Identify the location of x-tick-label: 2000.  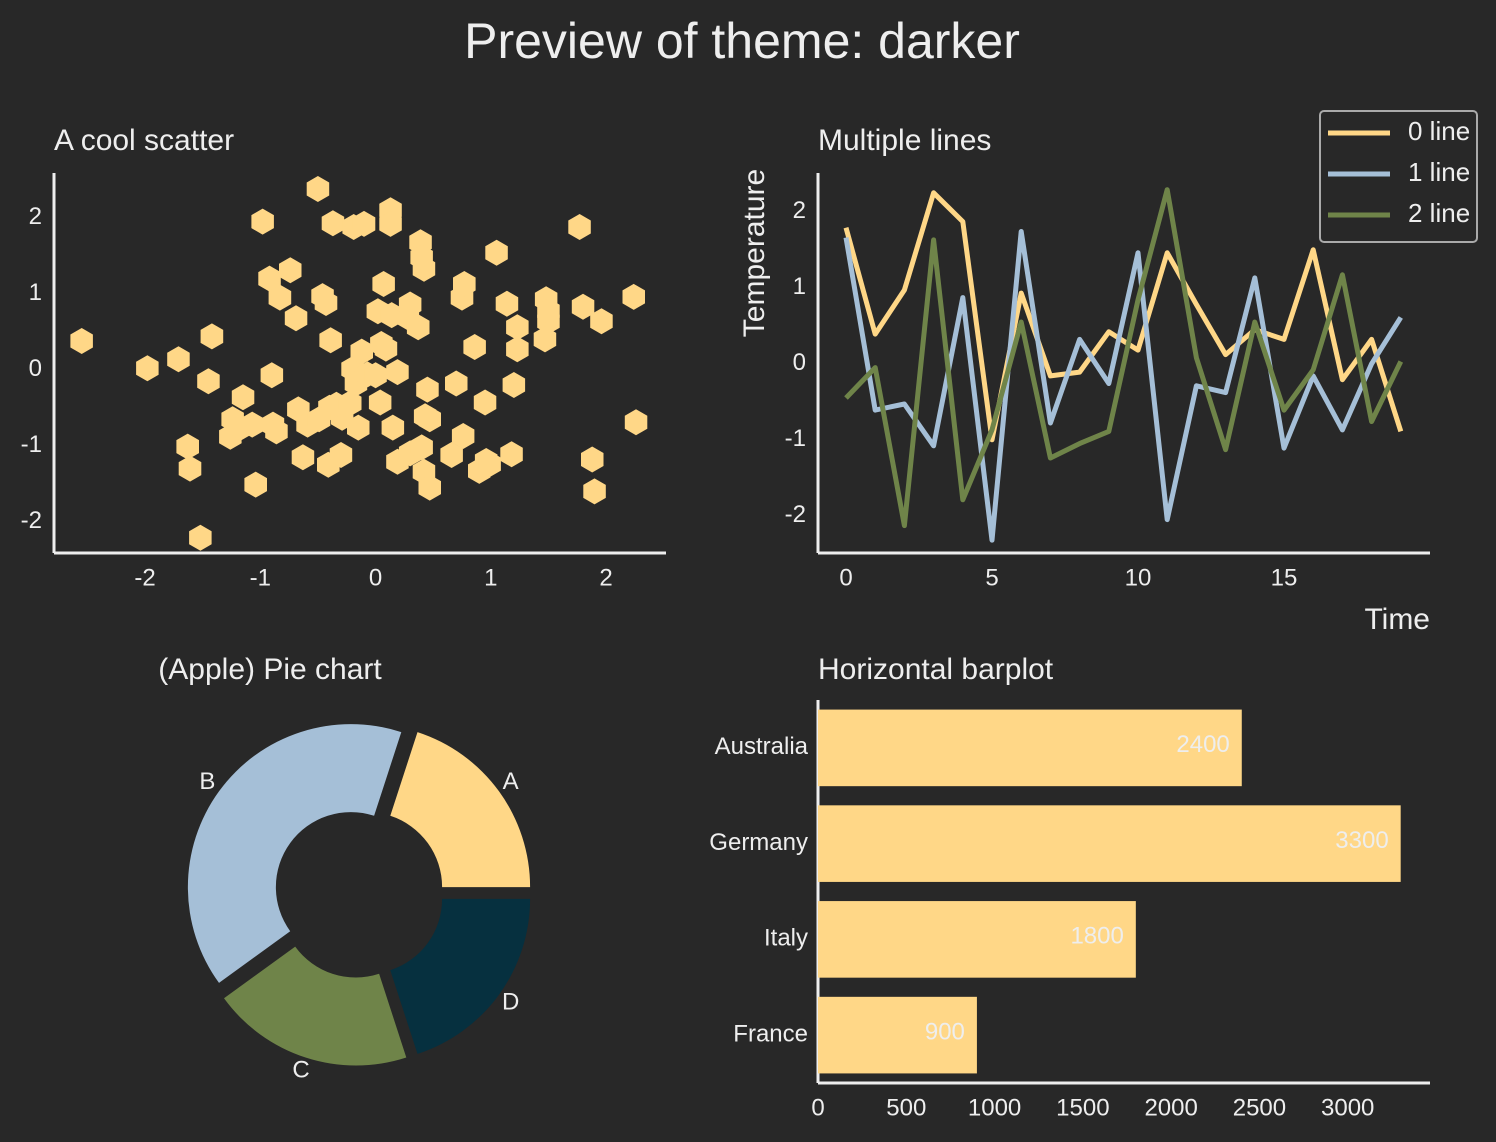
(1170, 1107).